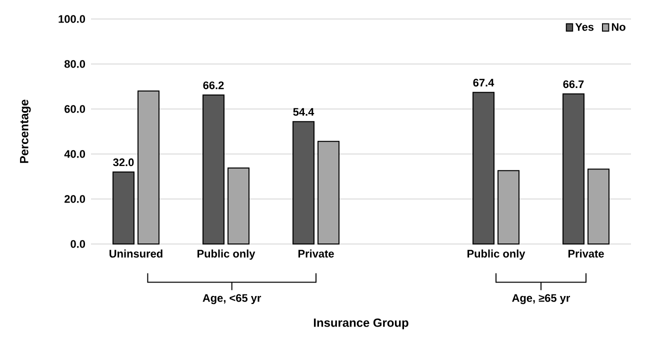  What do you see at coordinates (78, 244) in the screenshot?
I see `y-tick-label: 0.0` at bounding box center [78, 244].